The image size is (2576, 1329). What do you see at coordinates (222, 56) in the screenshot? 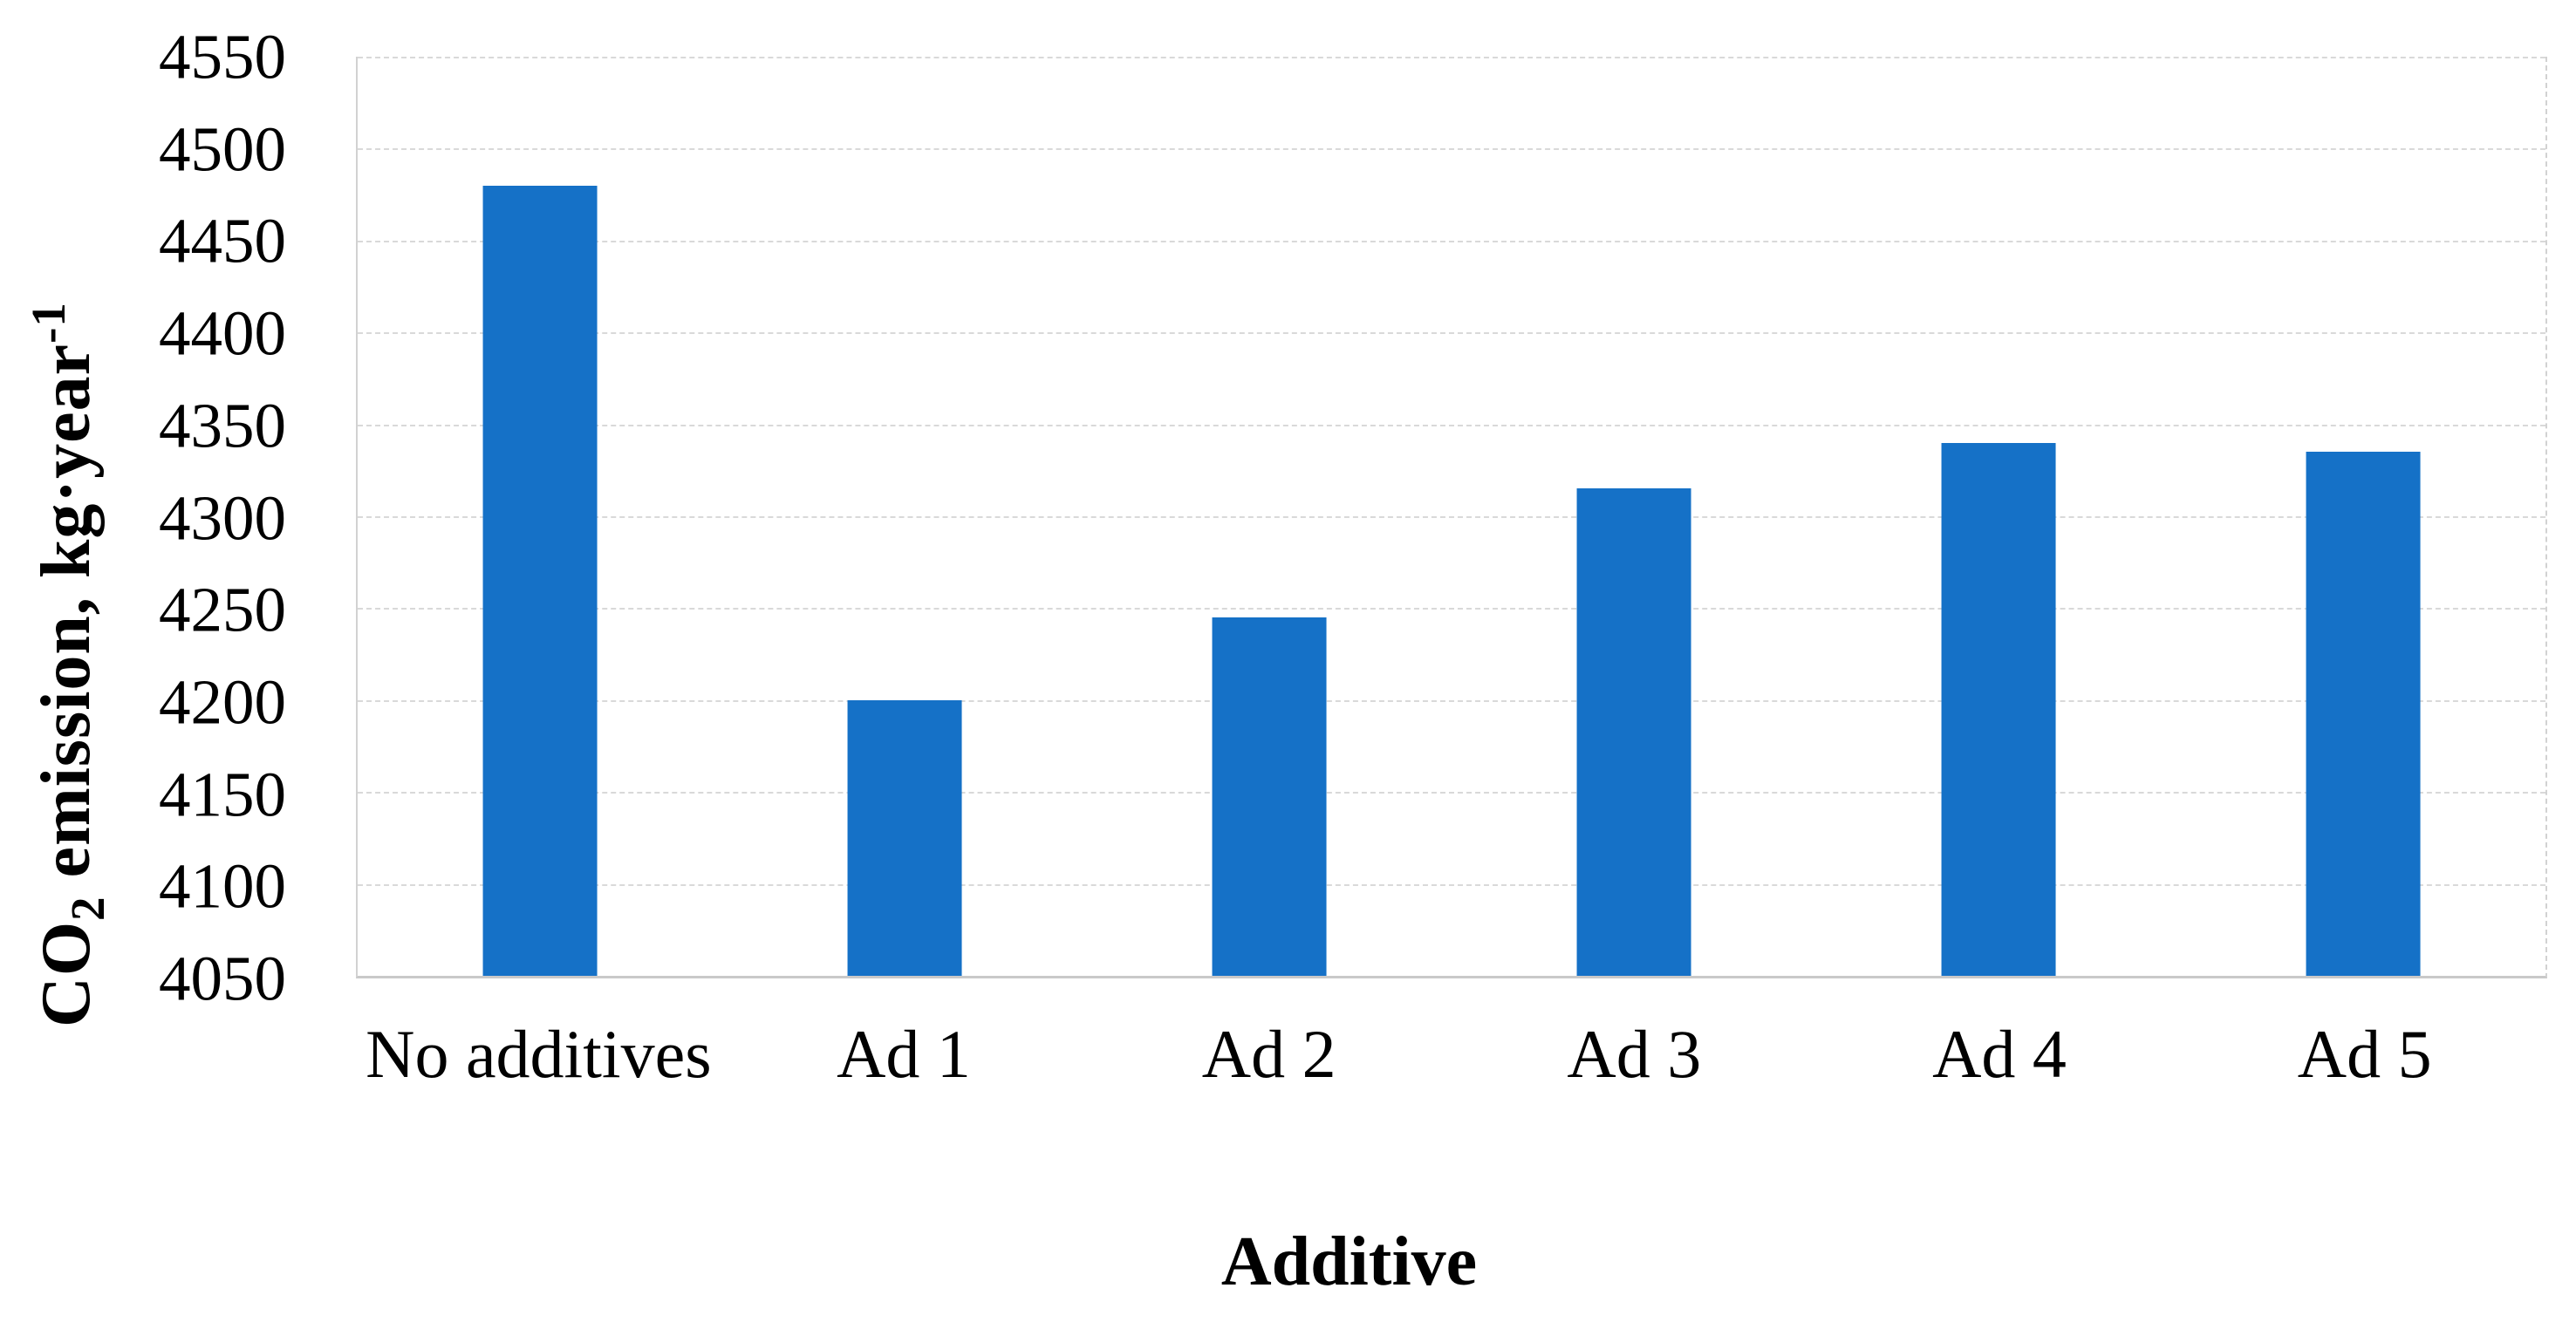
I see `y-tick-label: 4550` at bounding box center [222, 56].